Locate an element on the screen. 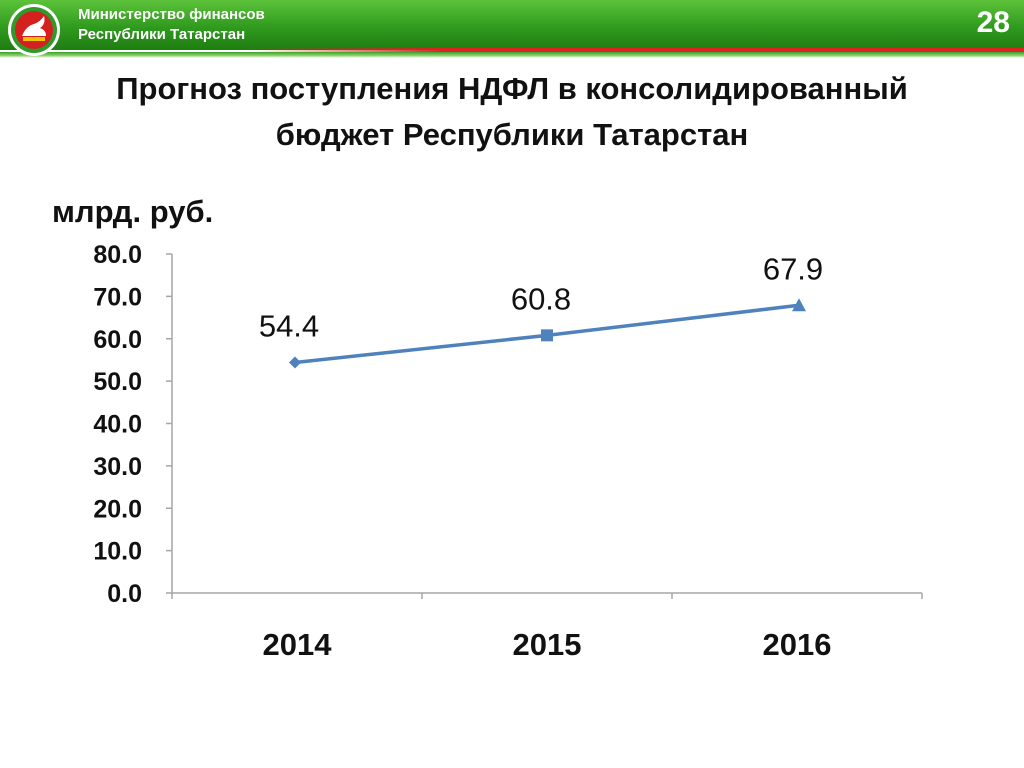  y-tick-label: 70.0 is located at coordinates (117, 297).